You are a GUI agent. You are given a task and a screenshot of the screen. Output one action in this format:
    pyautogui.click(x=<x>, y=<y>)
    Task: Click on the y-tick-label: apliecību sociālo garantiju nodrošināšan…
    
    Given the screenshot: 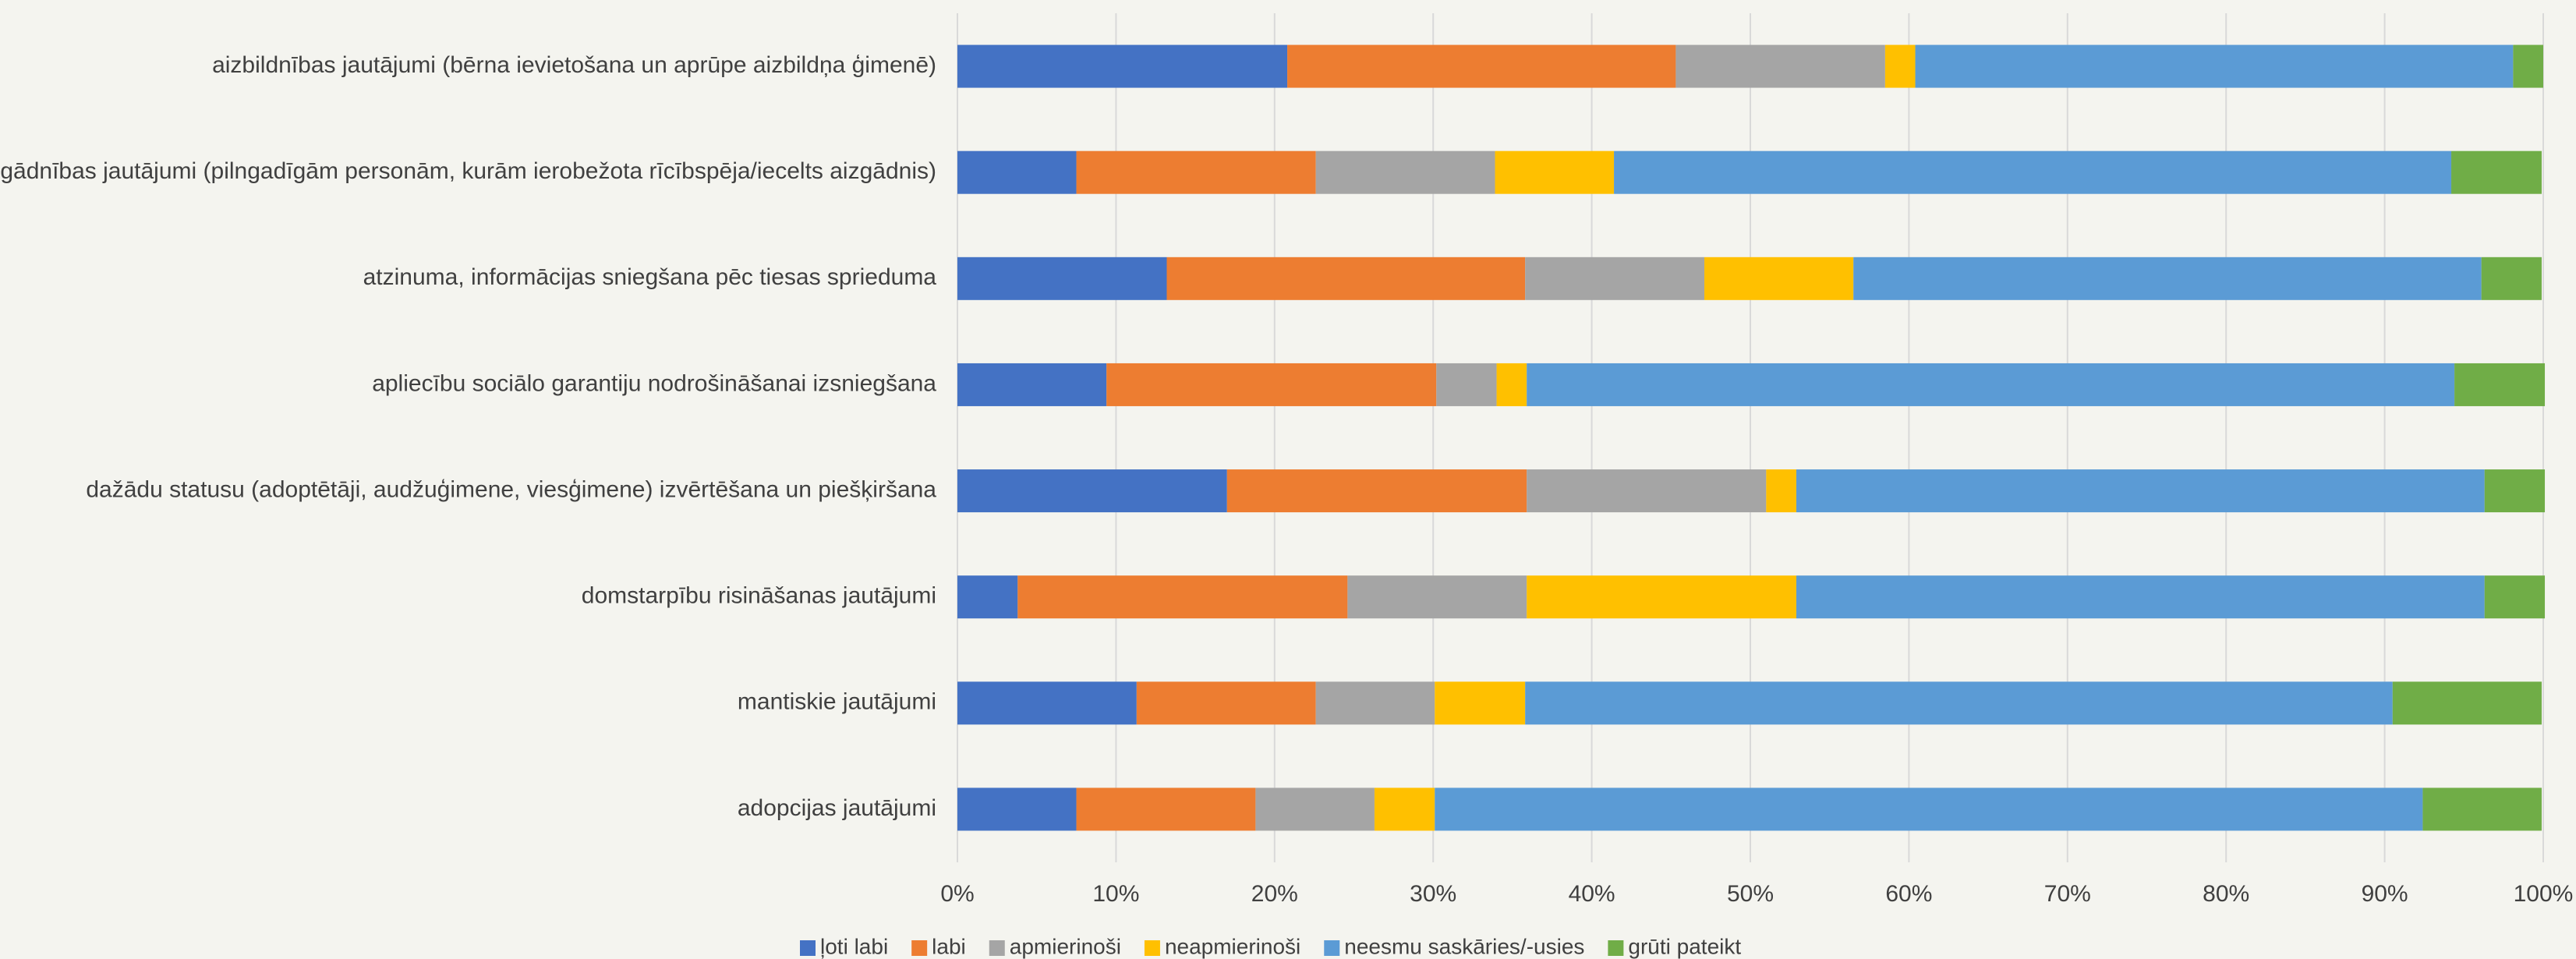 What is the action you would take?
    pyautogui.click(x=654, y=383)
    